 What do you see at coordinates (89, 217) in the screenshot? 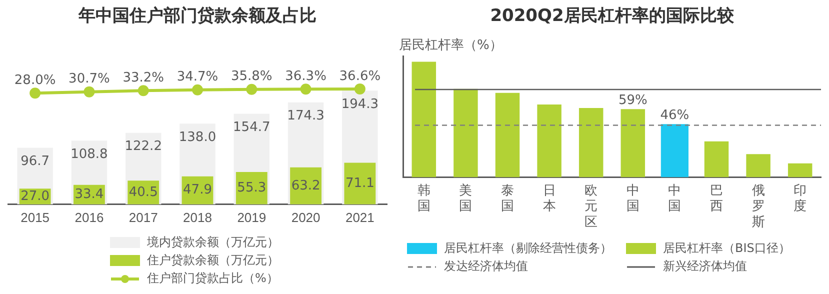
I see `x-tick-label: 2016` at bounding box center [89, 217].